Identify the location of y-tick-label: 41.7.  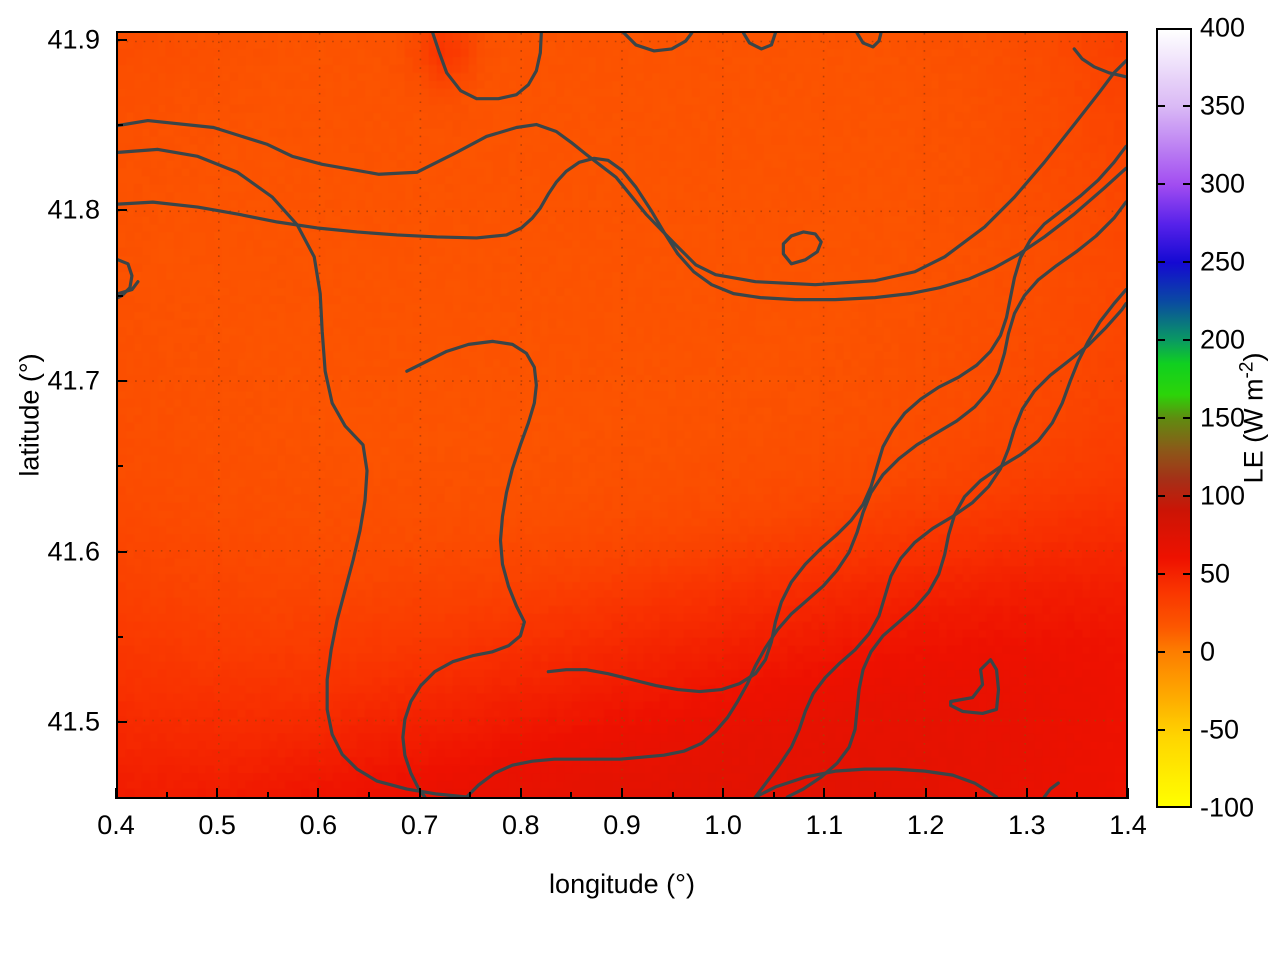
(73, 380).